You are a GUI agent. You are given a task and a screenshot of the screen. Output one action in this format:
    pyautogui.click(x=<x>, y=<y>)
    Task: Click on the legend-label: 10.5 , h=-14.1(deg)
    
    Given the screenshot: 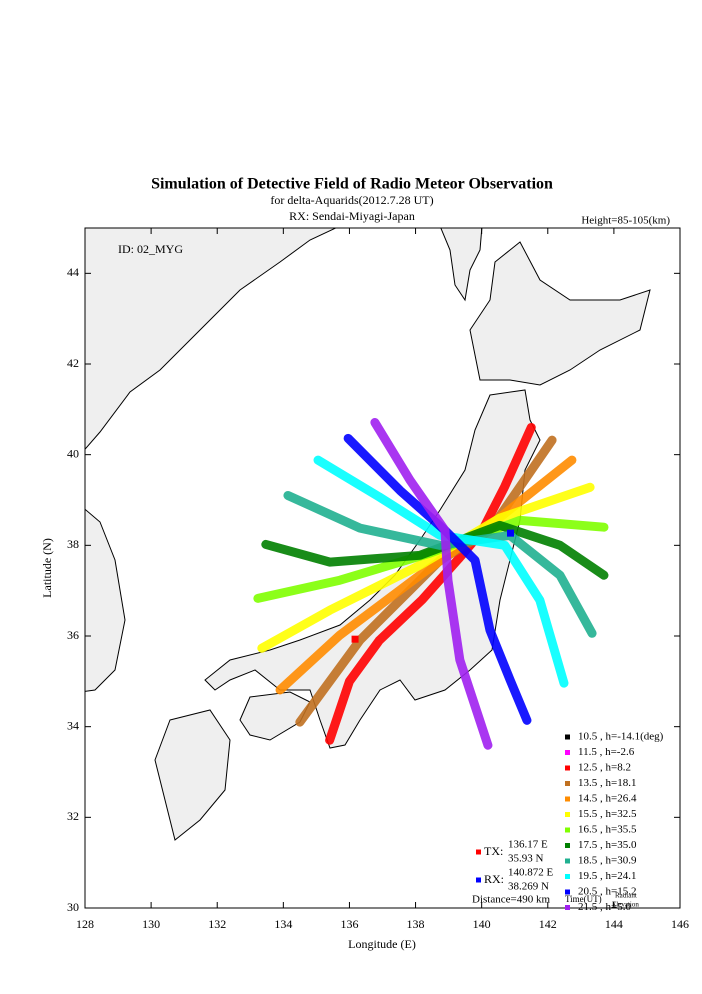 What is the action you would take?
    pyautogui.click(x=621, y=737)
    